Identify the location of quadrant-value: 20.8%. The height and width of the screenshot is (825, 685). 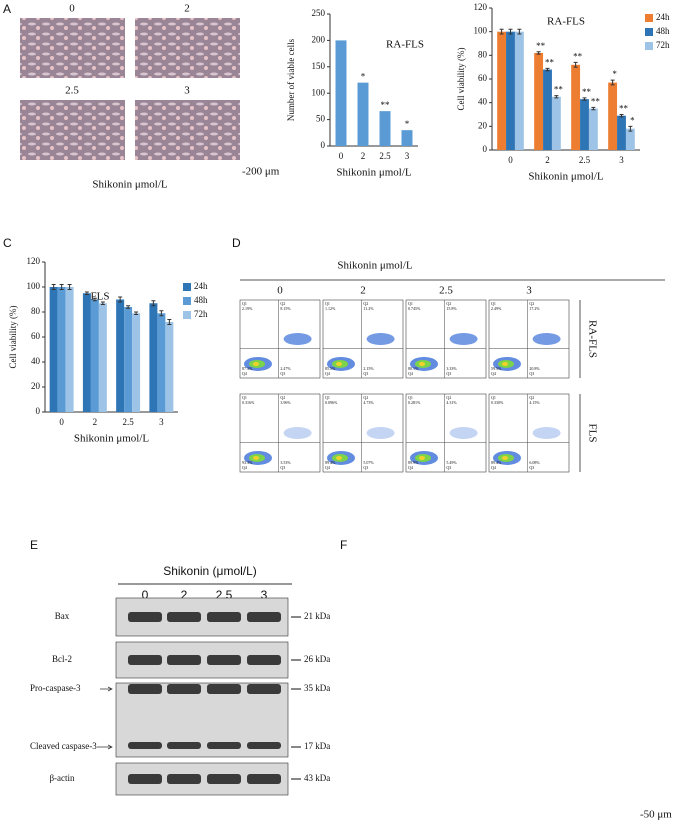
(534, 368).